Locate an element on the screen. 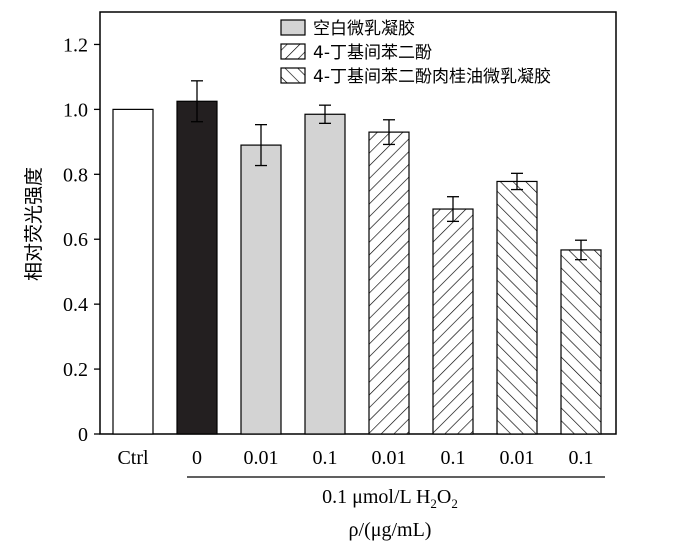 Image resolution: width=679 pixels, height=551 pixels. legend-item: 4-丁基间苯二酚 is located at coordinates (356, 53).